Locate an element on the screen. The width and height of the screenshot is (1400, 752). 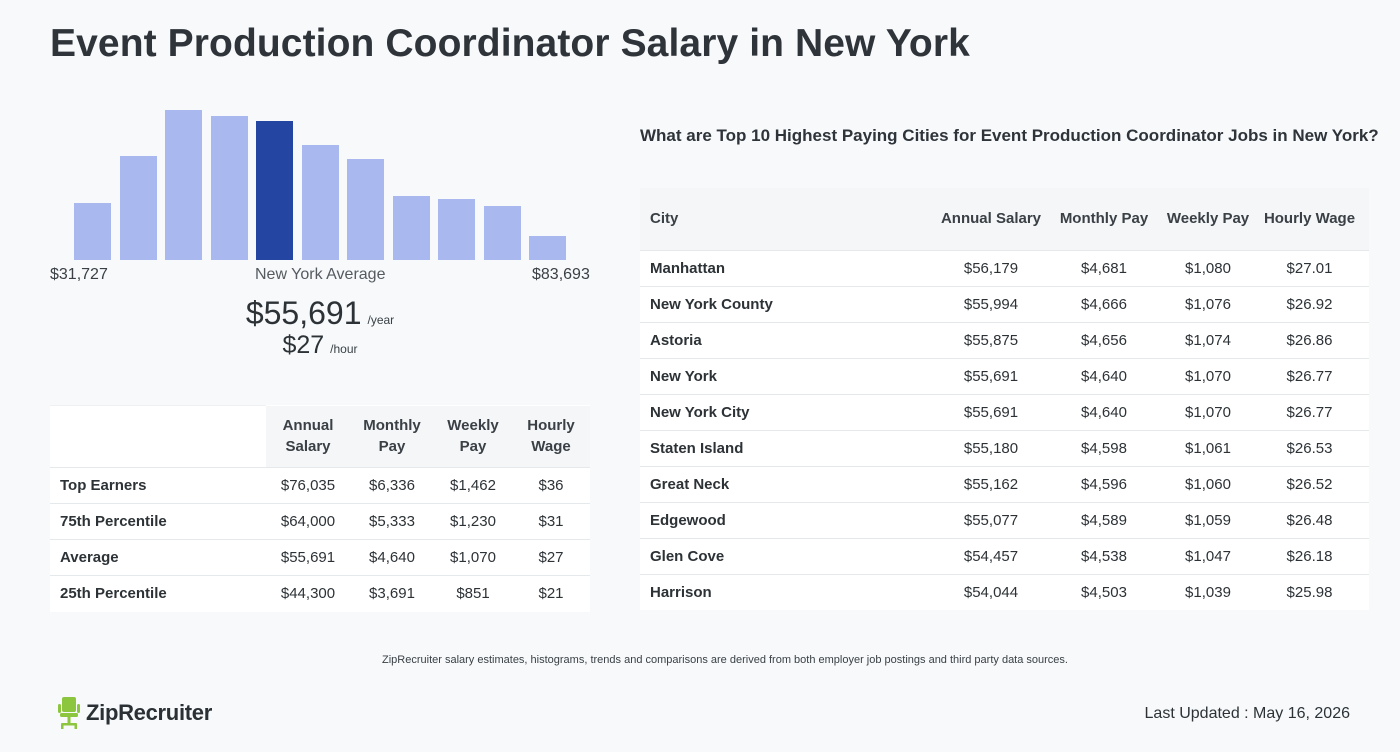
percentile-cell: $21 is located at coordinates (551, 593).